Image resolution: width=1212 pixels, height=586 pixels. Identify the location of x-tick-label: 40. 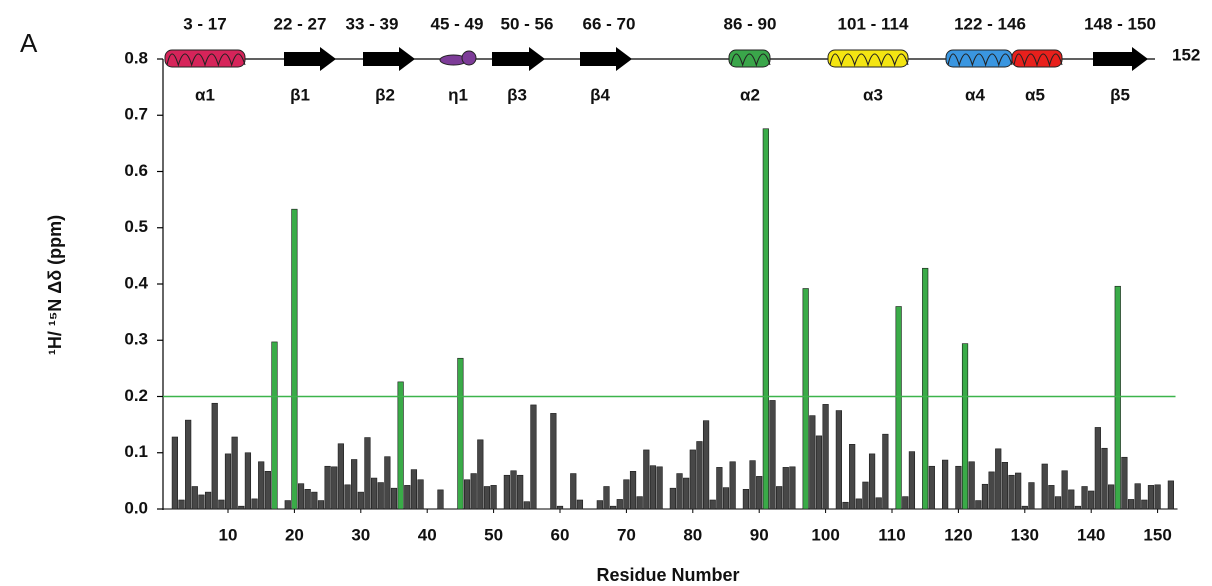
(427, 534).